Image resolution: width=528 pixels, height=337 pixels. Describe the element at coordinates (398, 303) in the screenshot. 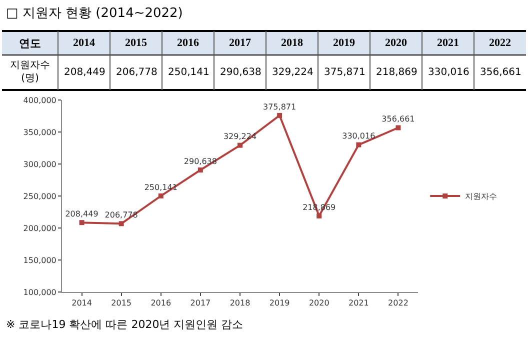

I see `x-tick-label: 2022` at that location.